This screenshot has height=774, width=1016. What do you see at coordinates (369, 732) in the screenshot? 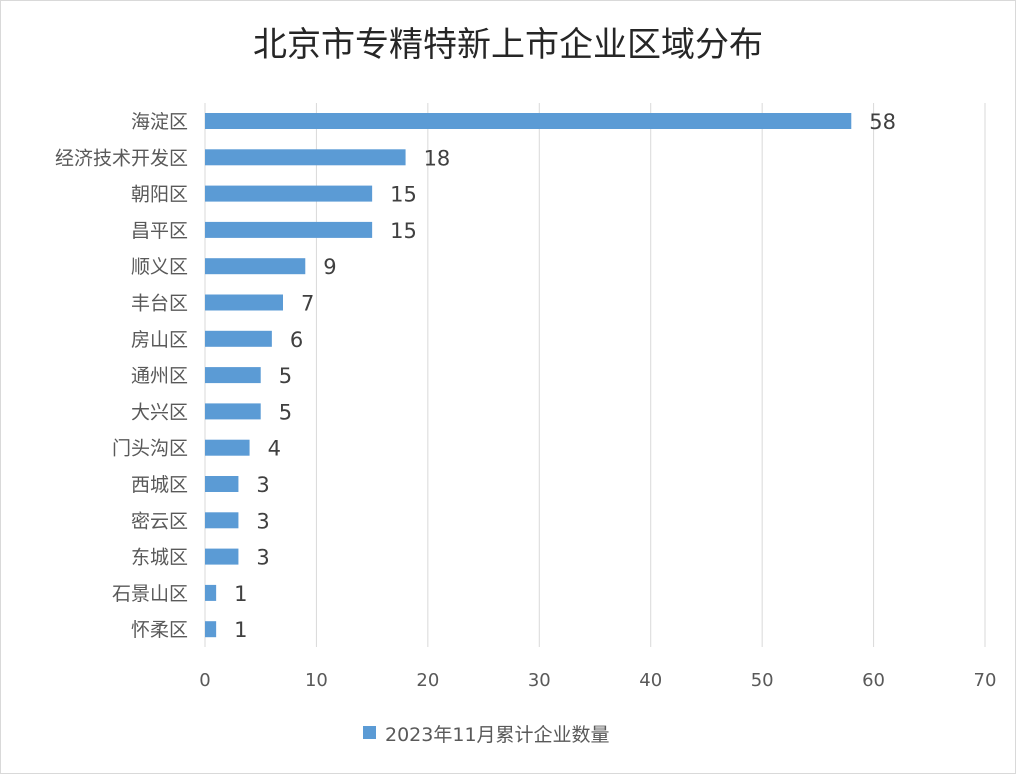
I see `legend-swatch` at bounding box center [369, 732].